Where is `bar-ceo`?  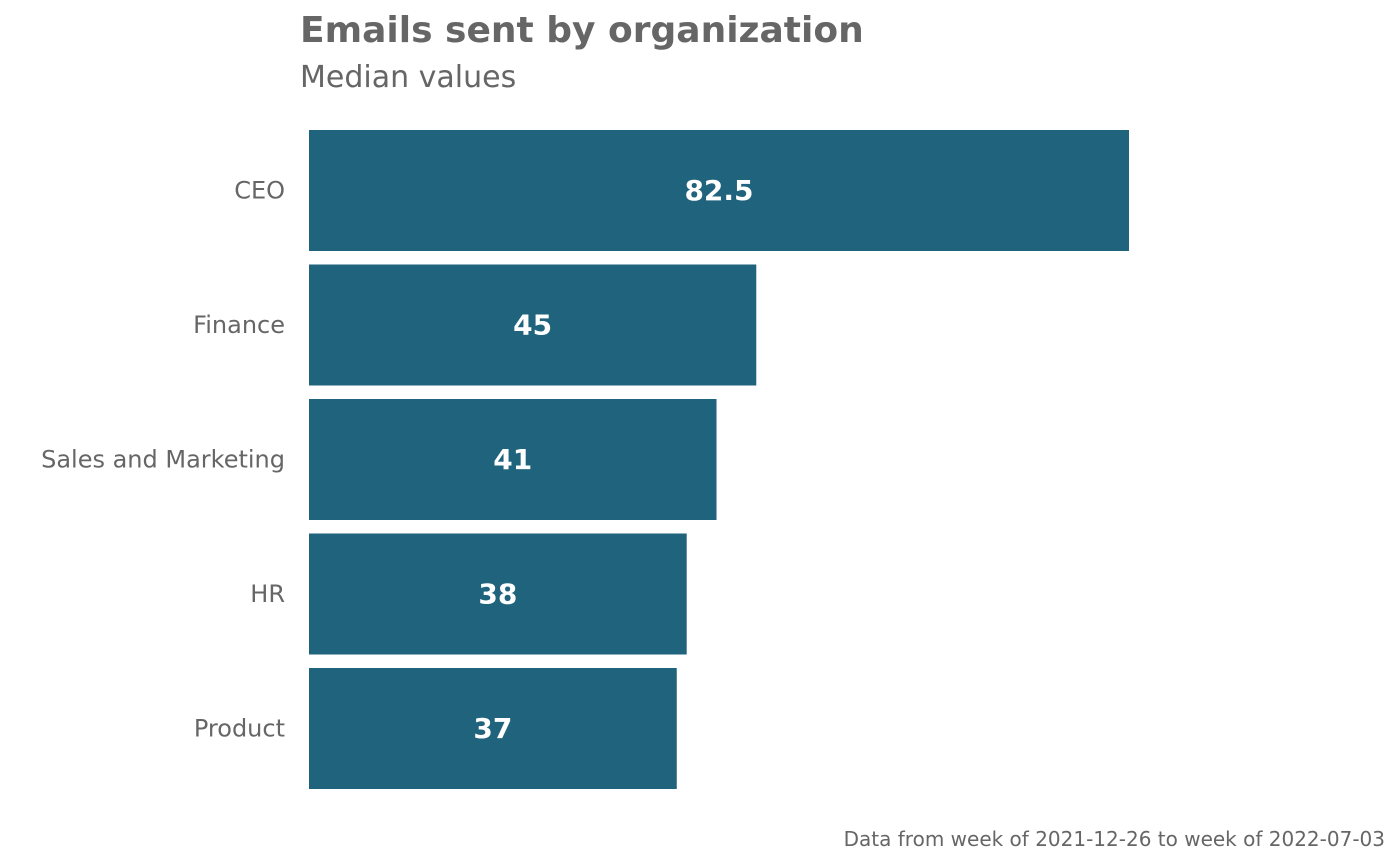 bar-ceo is located at coordinates (719, 190).